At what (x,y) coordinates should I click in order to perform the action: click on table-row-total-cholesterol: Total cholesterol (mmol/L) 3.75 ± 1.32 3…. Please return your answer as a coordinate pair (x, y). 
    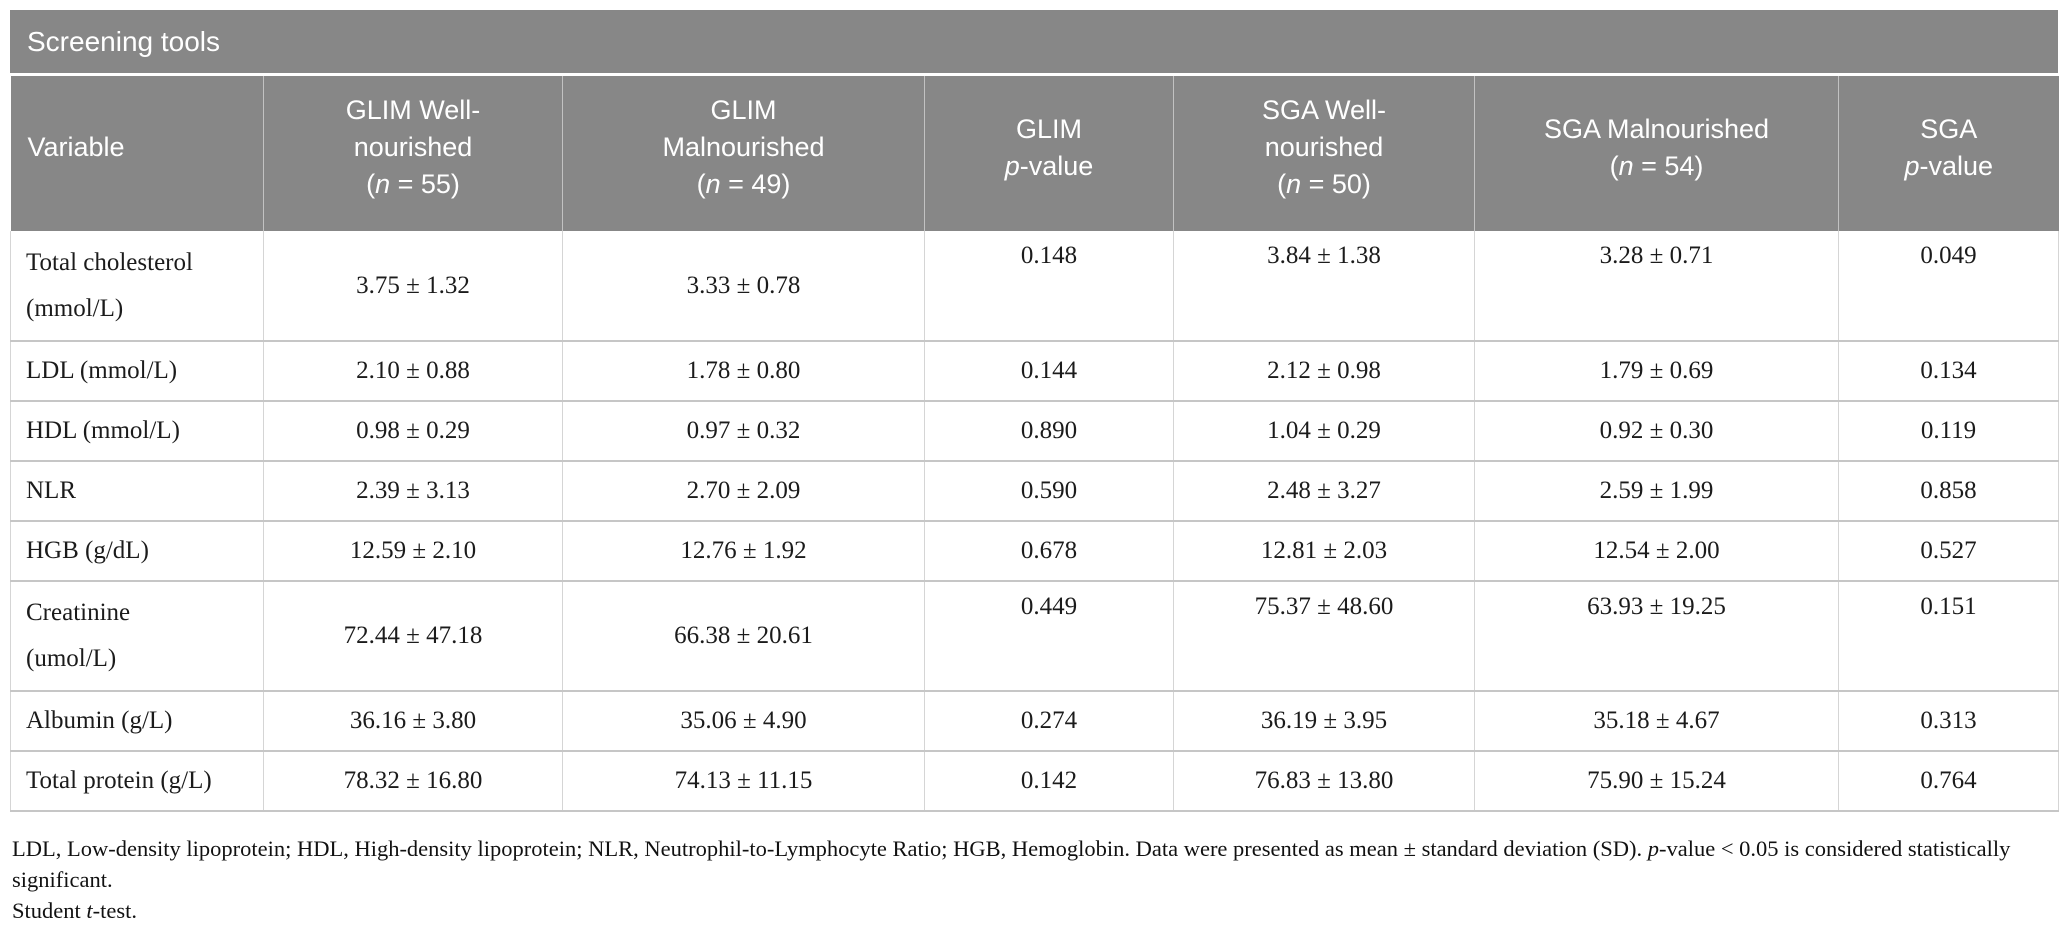
    Looking at the image, I should click on (1034, 286).